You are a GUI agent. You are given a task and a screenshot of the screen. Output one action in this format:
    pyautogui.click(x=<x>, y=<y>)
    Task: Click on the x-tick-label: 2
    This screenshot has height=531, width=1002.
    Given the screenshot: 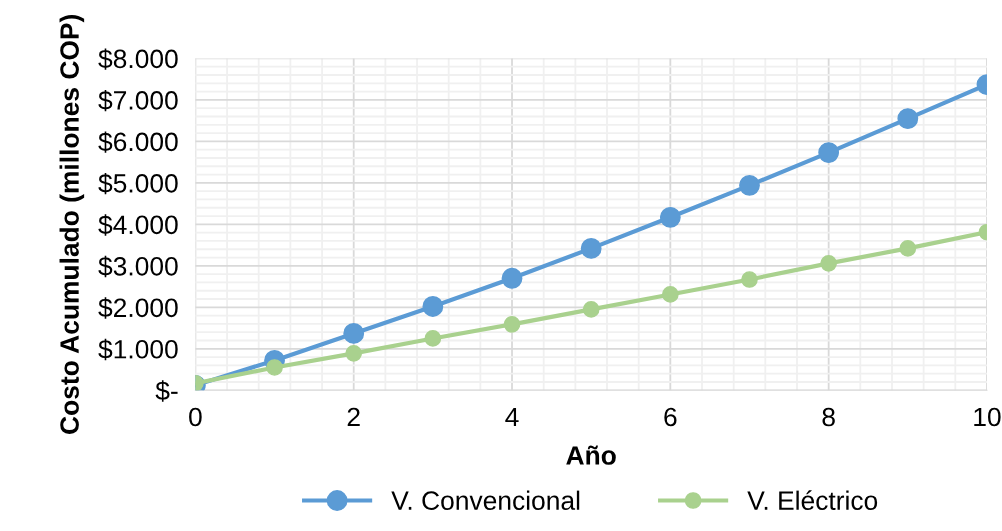 What is the action you would take?
    pyautogui.click(x=353, y=417)
    